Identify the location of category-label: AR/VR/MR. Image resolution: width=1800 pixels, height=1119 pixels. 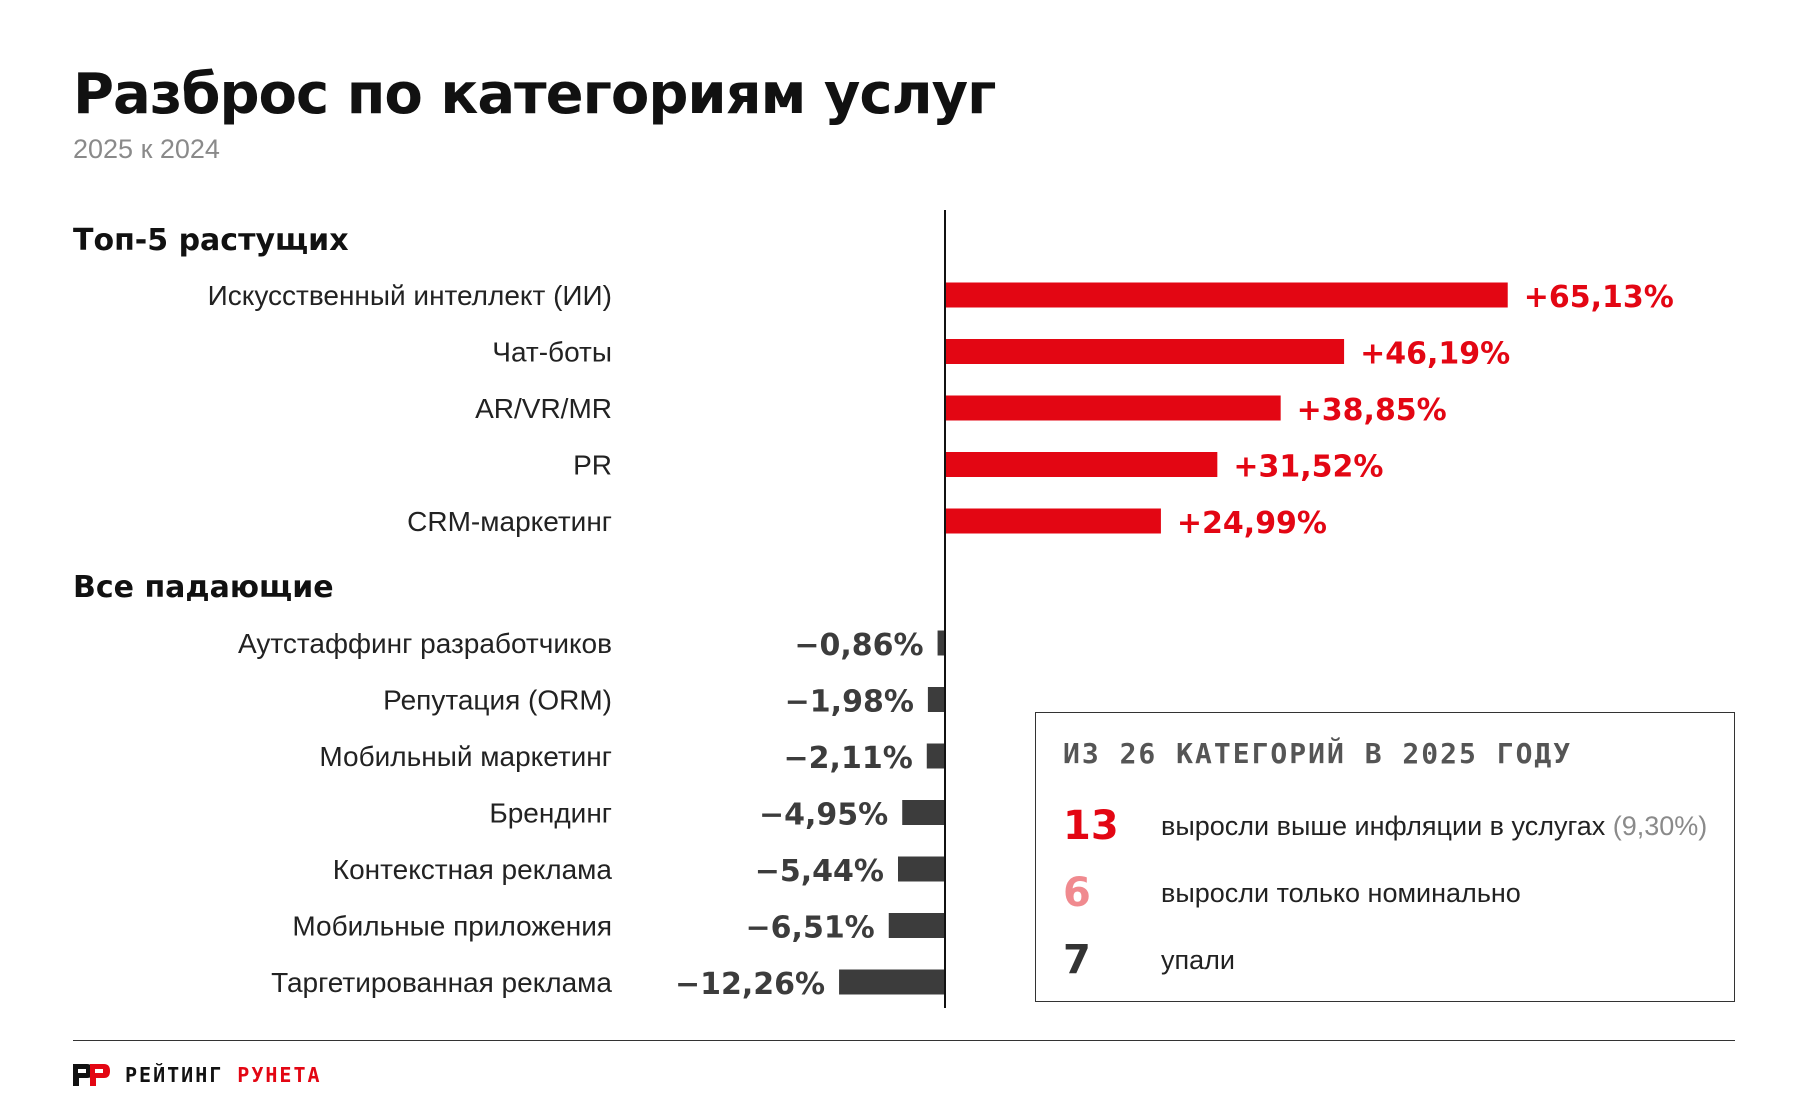
(543, 408).